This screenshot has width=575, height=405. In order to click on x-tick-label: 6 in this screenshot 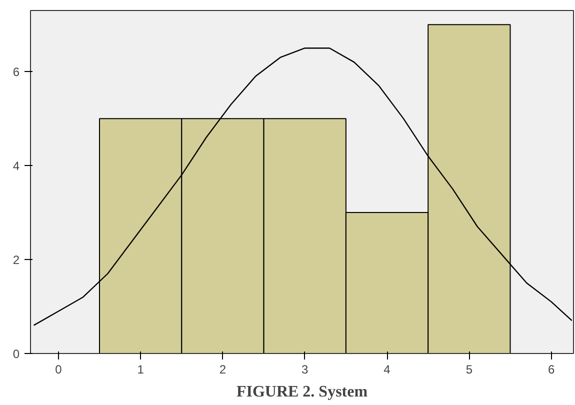, I will do `click(551, 369)`.